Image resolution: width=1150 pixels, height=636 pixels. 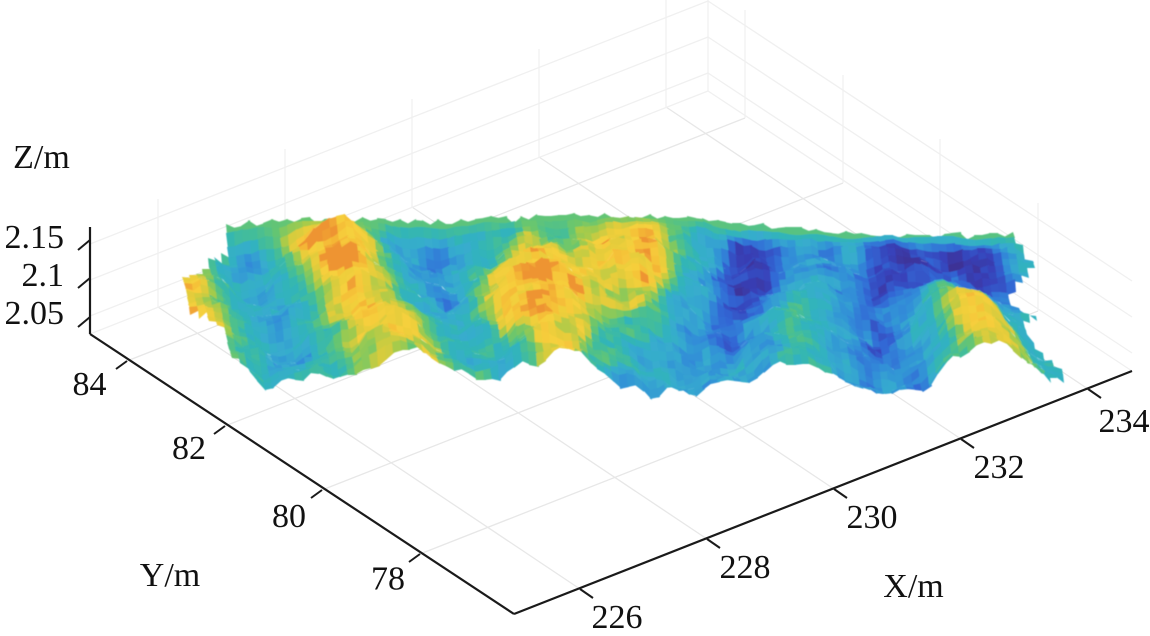 What do you see at coordinates (617, 615) in the screenshot?
I see `svg-text: 226` at bounding box center [617, 615].